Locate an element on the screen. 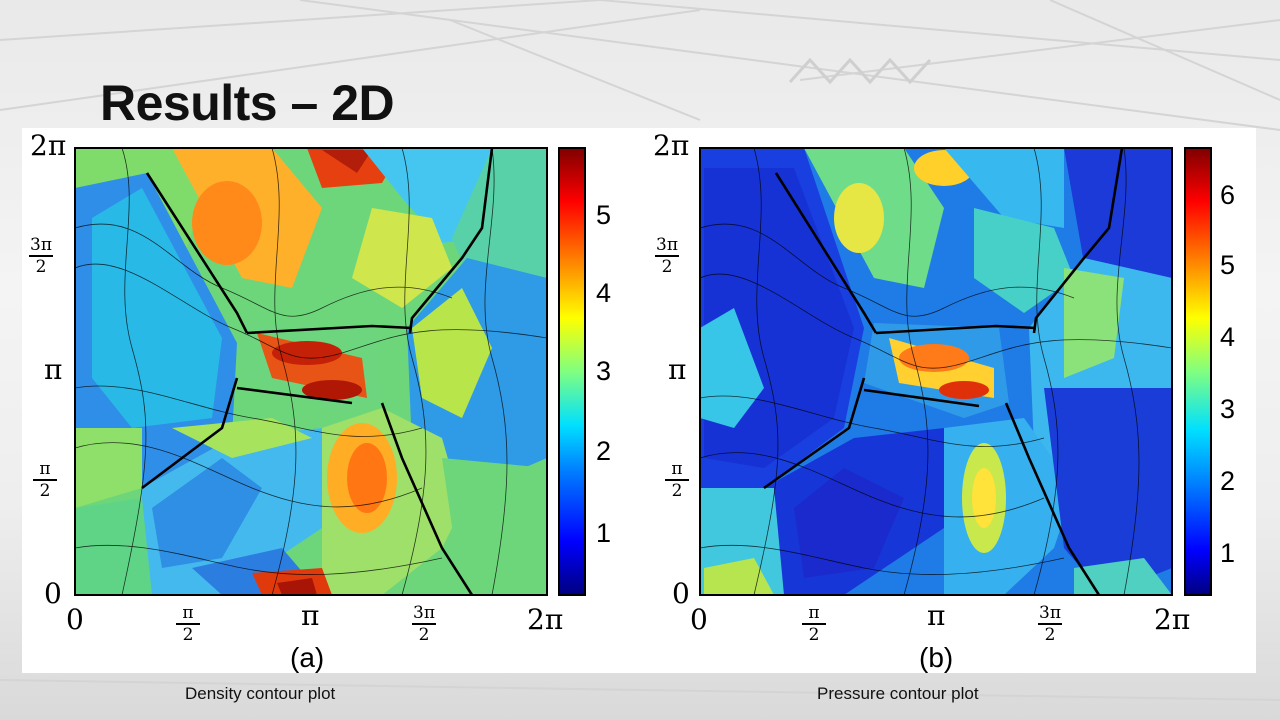  colorbar-label: 6 is located at coordinates (1228, 195).